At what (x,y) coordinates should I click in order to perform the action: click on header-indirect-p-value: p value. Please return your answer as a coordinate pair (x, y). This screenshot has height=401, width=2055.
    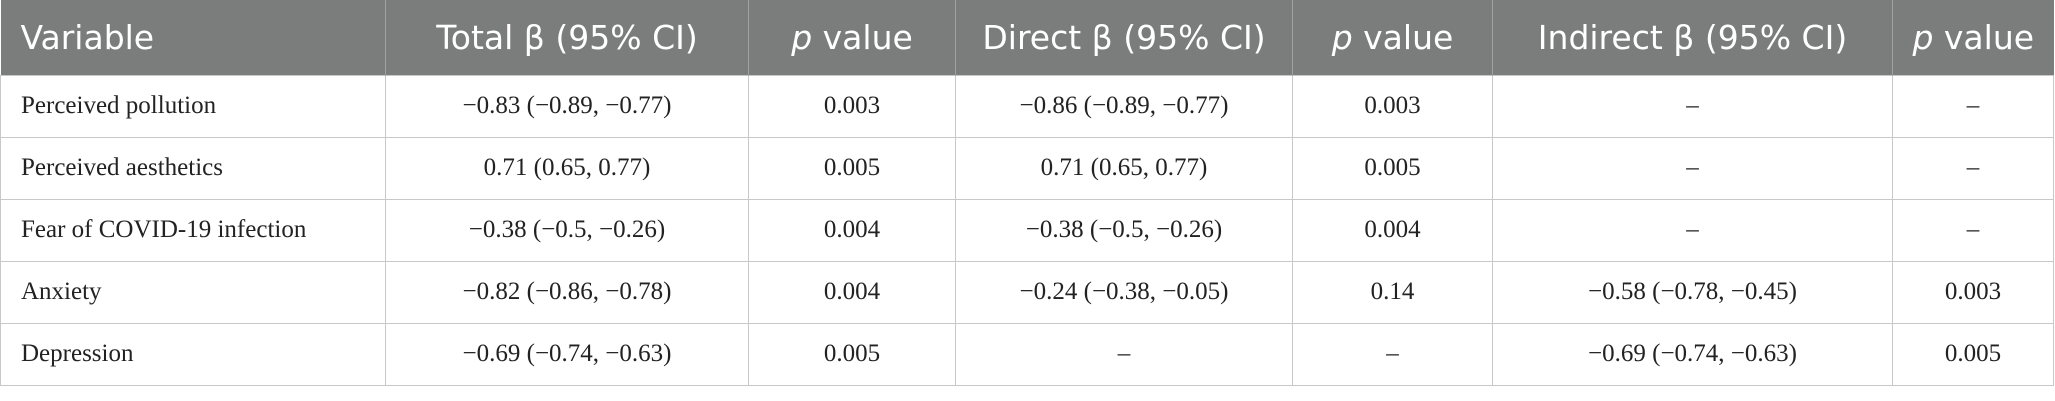
    Looking at the image, I should click on (1973, 37).